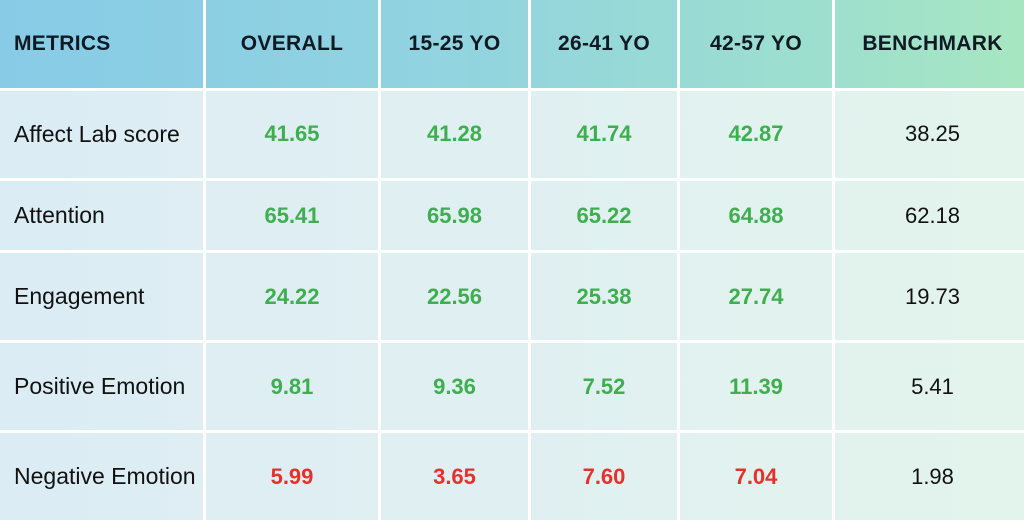 This screenshot has height=526, width=1024. What do you see at coordinates (292, 215) in the screenshot?
I see `value-cell-overall: 65.41` at bounding box center [292, 215].